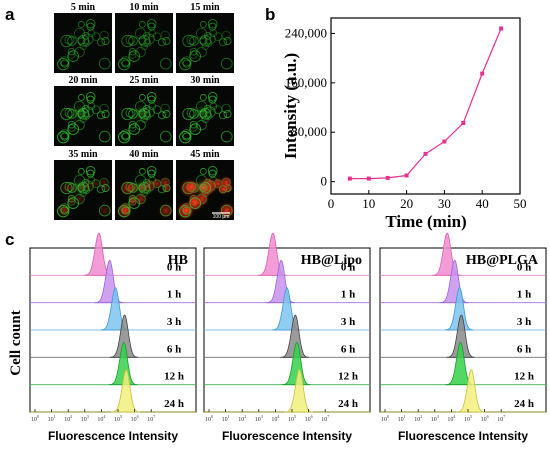 The image size is (550, 456). What do you see at coordinates (202, 113) in the screenshot?
I see `green-haze` at bounding box center [202, 113].